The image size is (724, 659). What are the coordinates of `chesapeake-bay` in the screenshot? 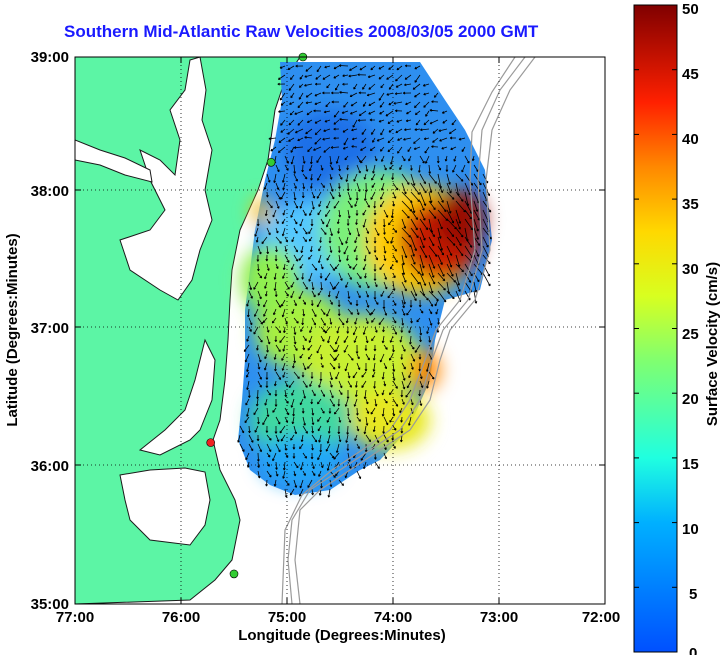 It's located at (166, 179).